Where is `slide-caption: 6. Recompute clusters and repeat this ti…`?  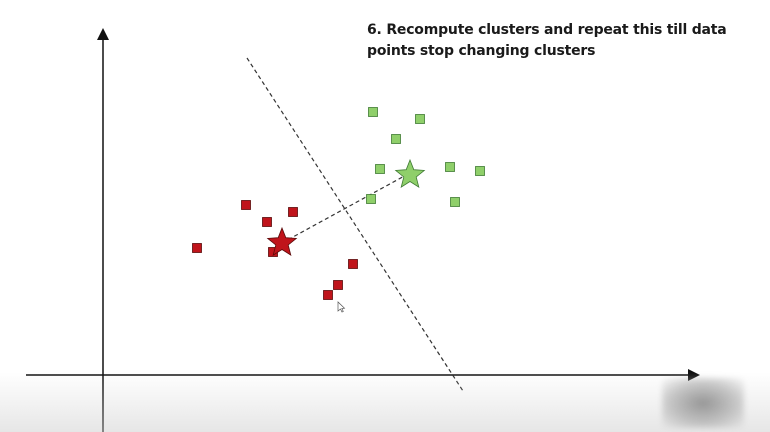 slide-caption: 6. Recompute clusters and repeat this ti… is located at coordinates (547, 40).